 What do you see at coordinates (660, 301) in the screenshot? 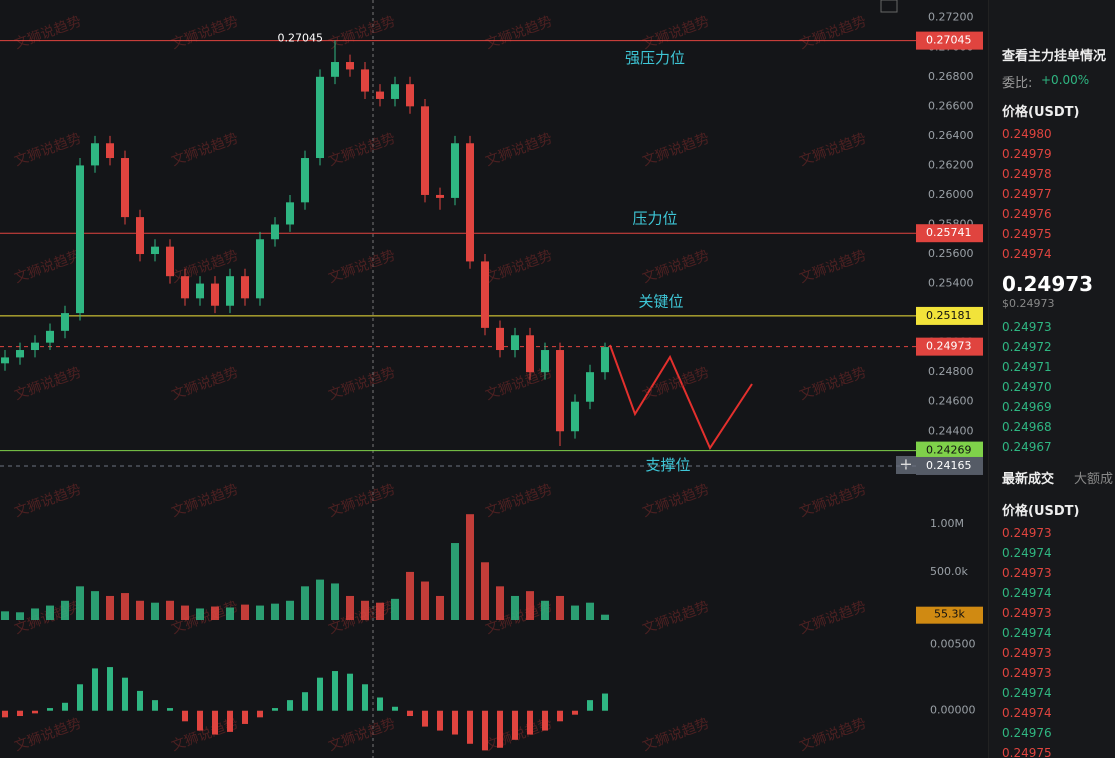
I see `level-name: 关键位` at bounding box center [660, 301].